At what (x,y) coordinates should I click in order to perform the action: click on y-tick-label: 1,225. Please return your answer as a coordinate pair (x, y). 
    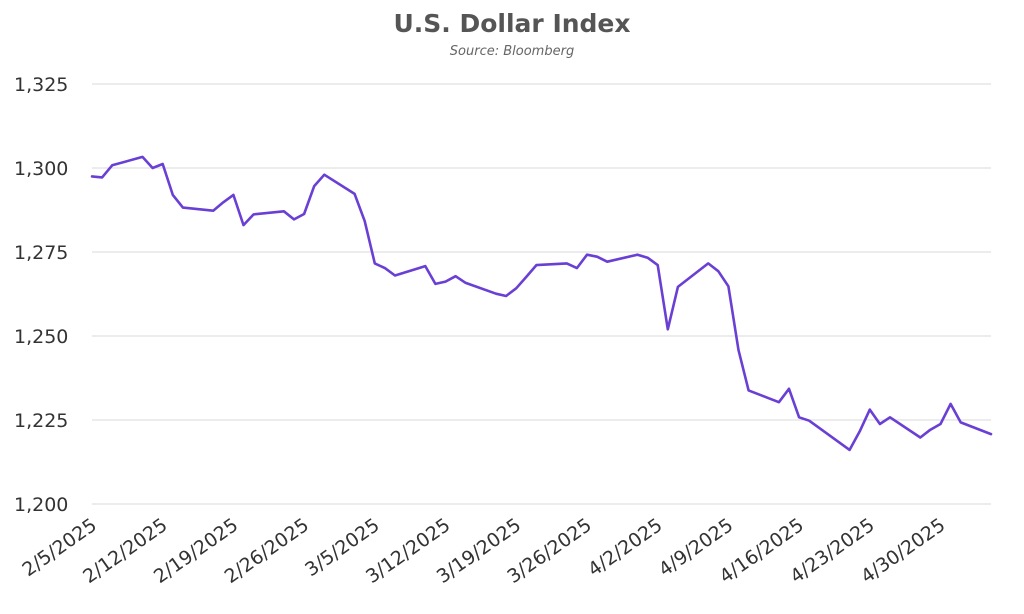
    Looking at the image, I should click on (41, 421).